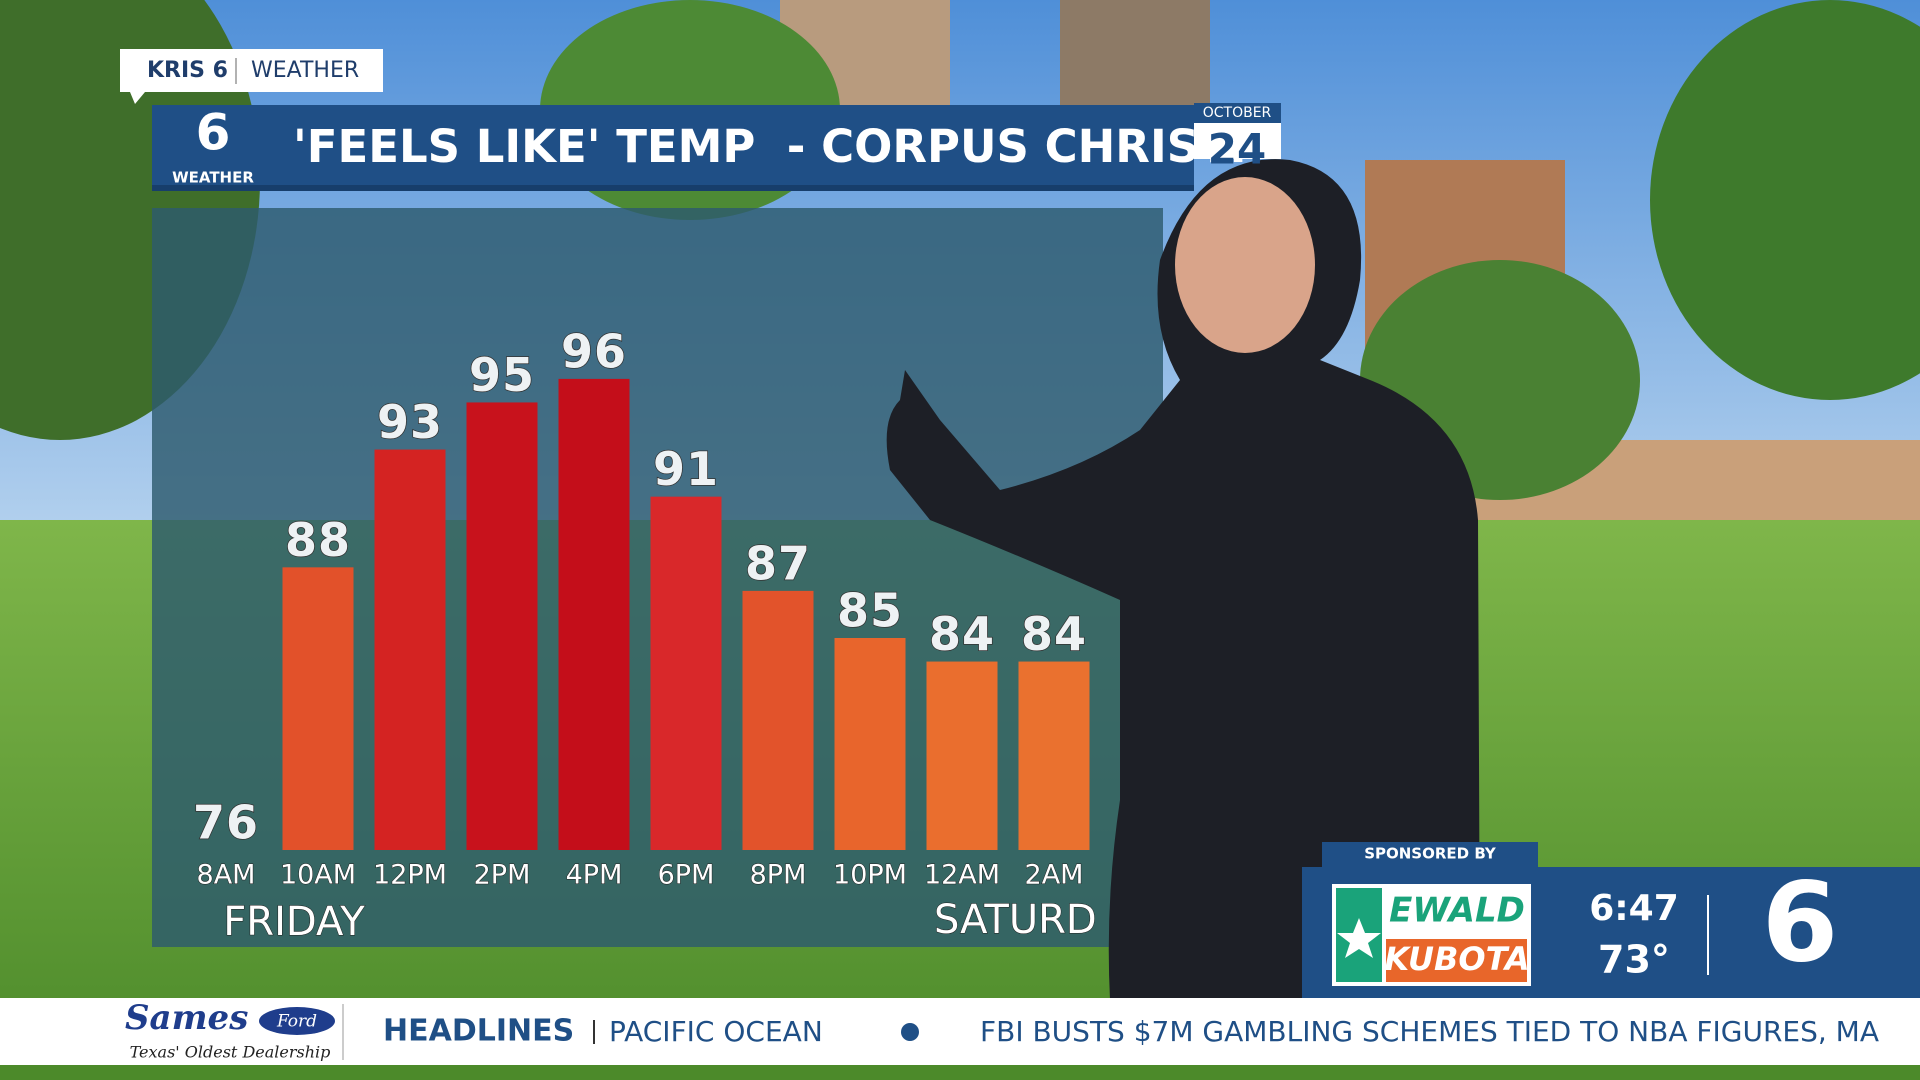  I want to click on presenter-face, so click(1245, 265).